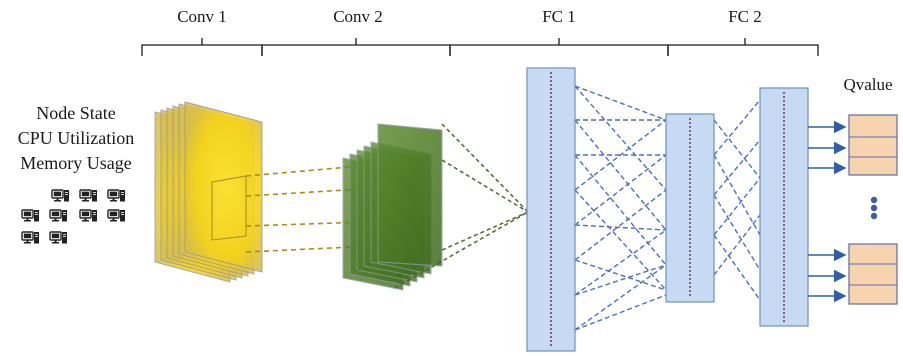 The height and width of the screenshot is (356, 903). I want to click on output-arrows, so click(827, 211).